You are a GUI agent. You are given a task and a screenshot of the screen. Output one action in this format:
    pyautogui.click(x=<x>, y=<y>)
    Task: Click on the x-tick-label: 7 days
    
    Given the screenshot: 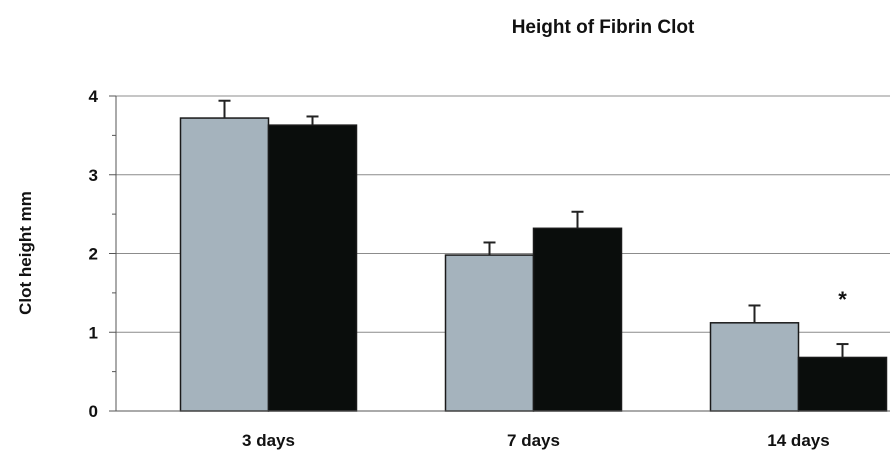 What is the action you would take?
    pyautogui.click(x=533, y=440)
    